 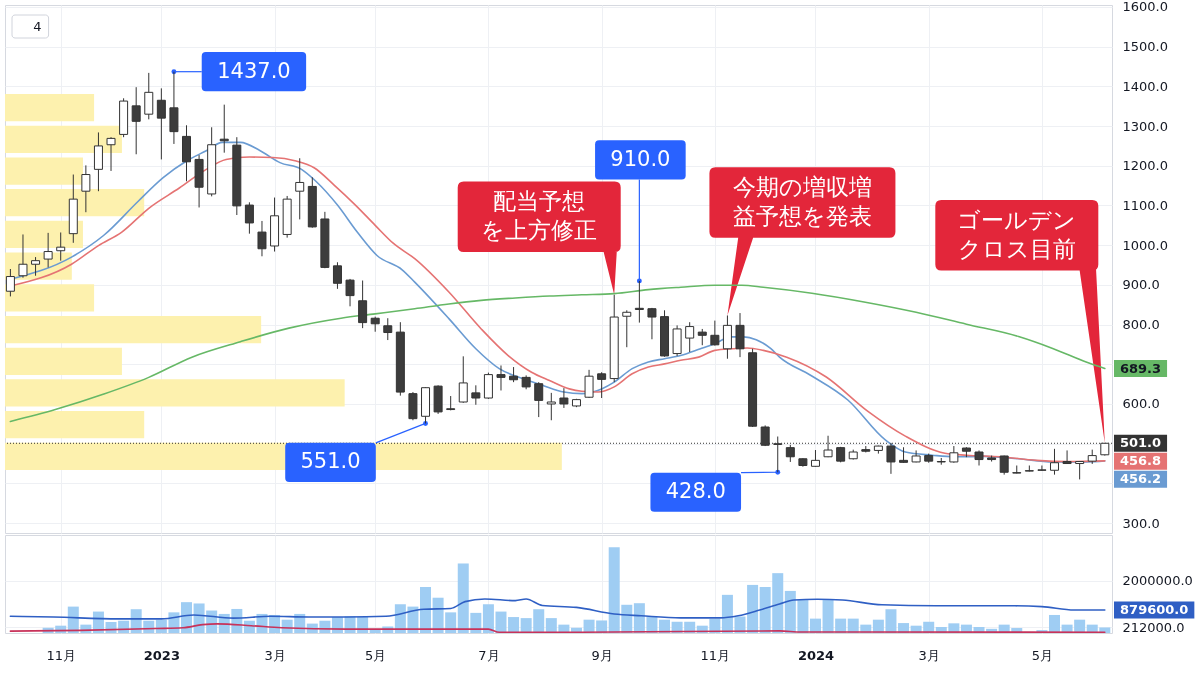 What do you see at coordinates (816, 655) in the screenshot?
I see `x-tick-label: 2024` at bounding box center [816, 655].